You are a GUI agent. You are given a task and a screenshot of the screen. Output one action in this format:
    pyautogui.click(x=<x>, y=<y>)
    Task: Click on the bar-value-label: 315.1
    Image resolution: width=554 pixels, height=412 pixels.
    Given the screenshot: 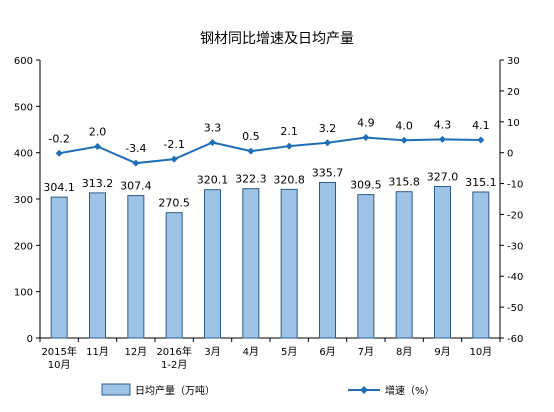 What is the action you would take?
    pyautogui.click(x=481, y=182)
    